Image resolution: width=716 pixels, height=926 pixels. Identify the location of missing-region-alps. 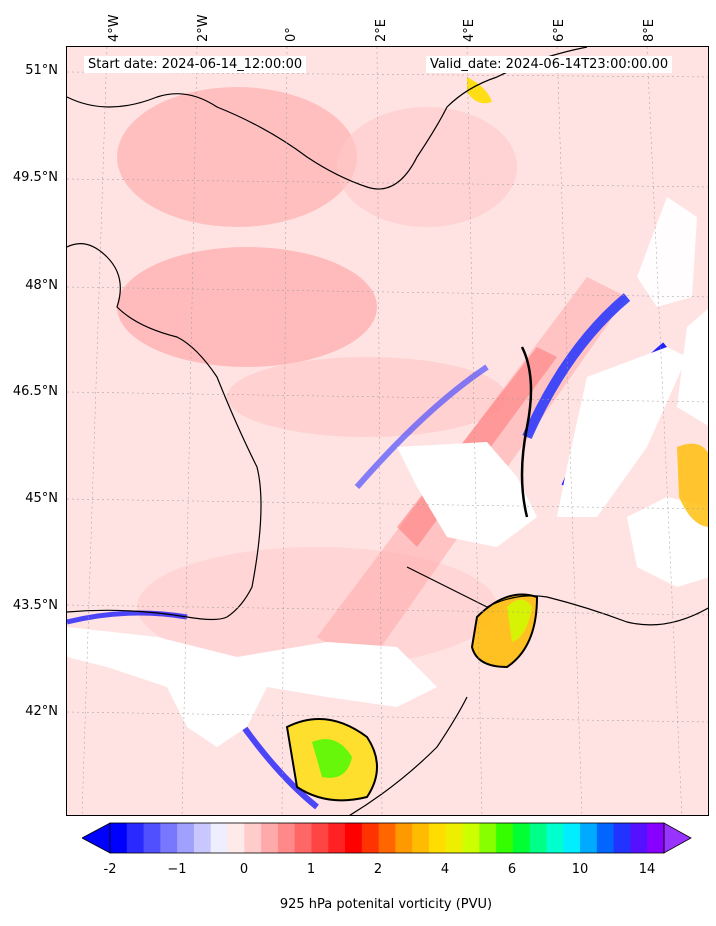
(622, 432).